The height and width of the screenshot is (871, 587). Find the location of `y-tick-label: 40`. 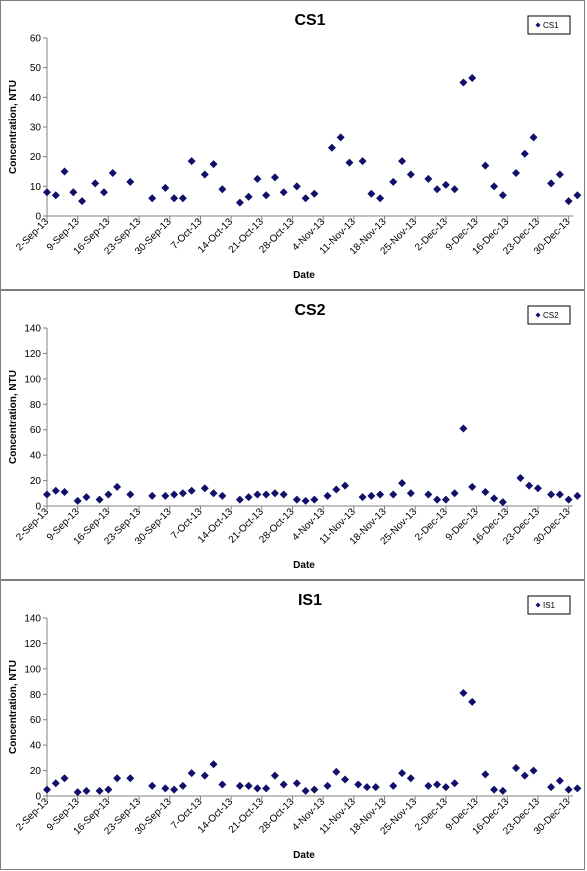

y-tick-label: 40 is located at coordinates (36, 456).